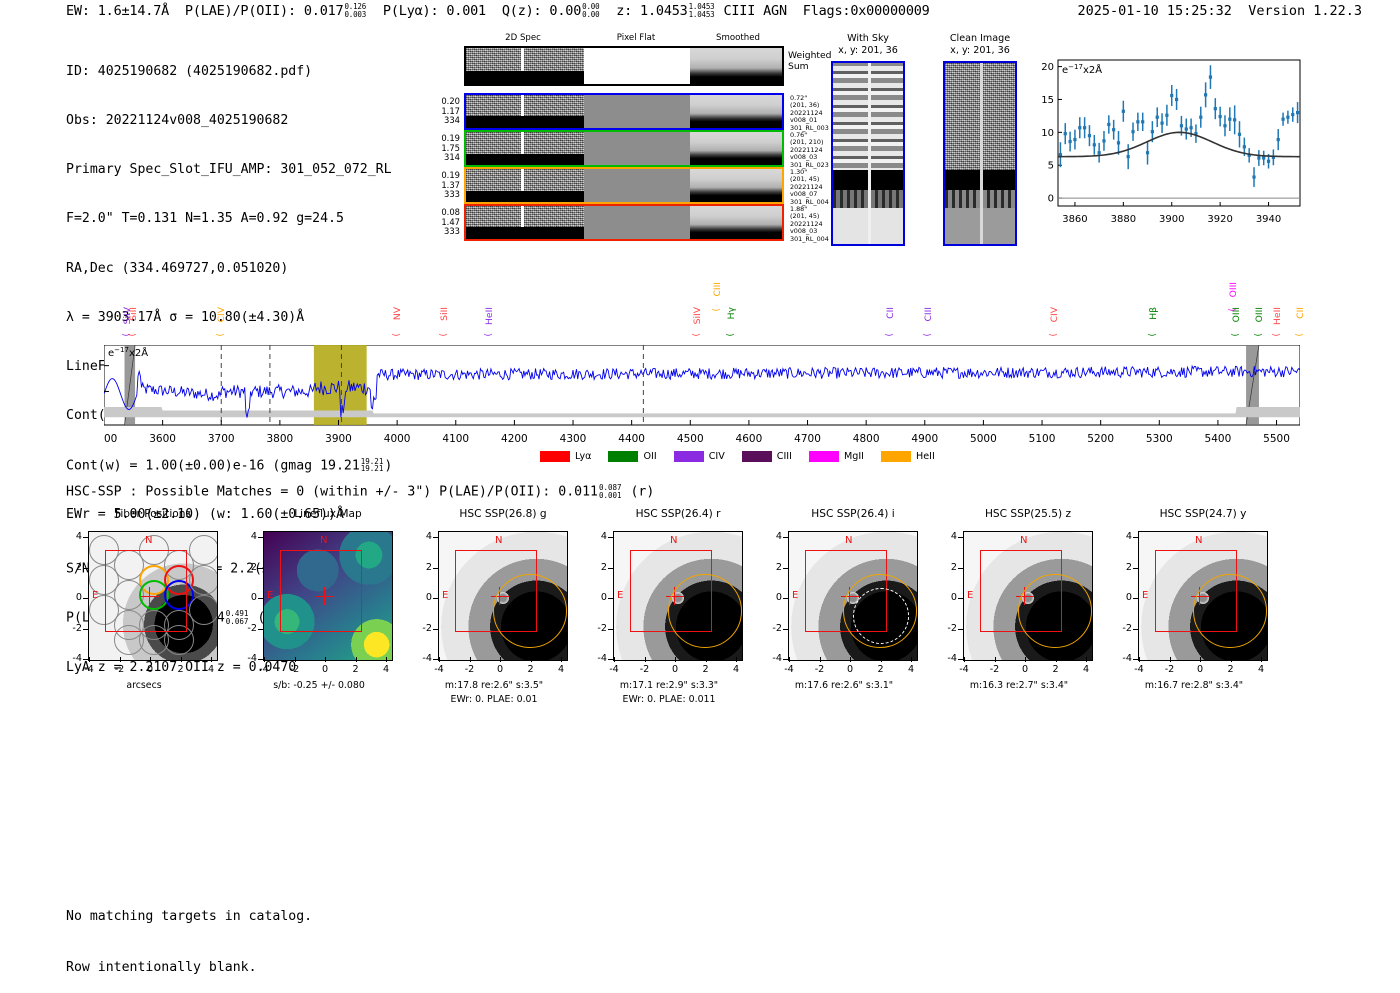 The width and height of the screenshot is (1400, 993). I want to click on montage-row2-left: 0.19 1.75 314, so click(450, 148).